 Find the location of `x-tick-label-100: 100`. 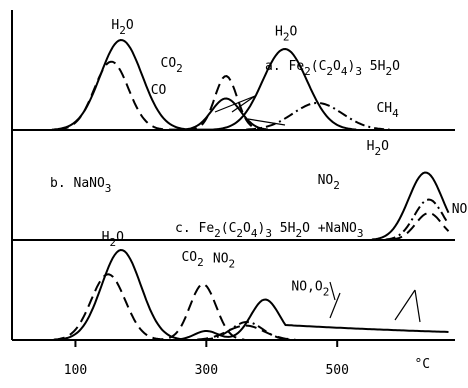

x-tick-label-100: 100 is located at coordinates (75, 370).